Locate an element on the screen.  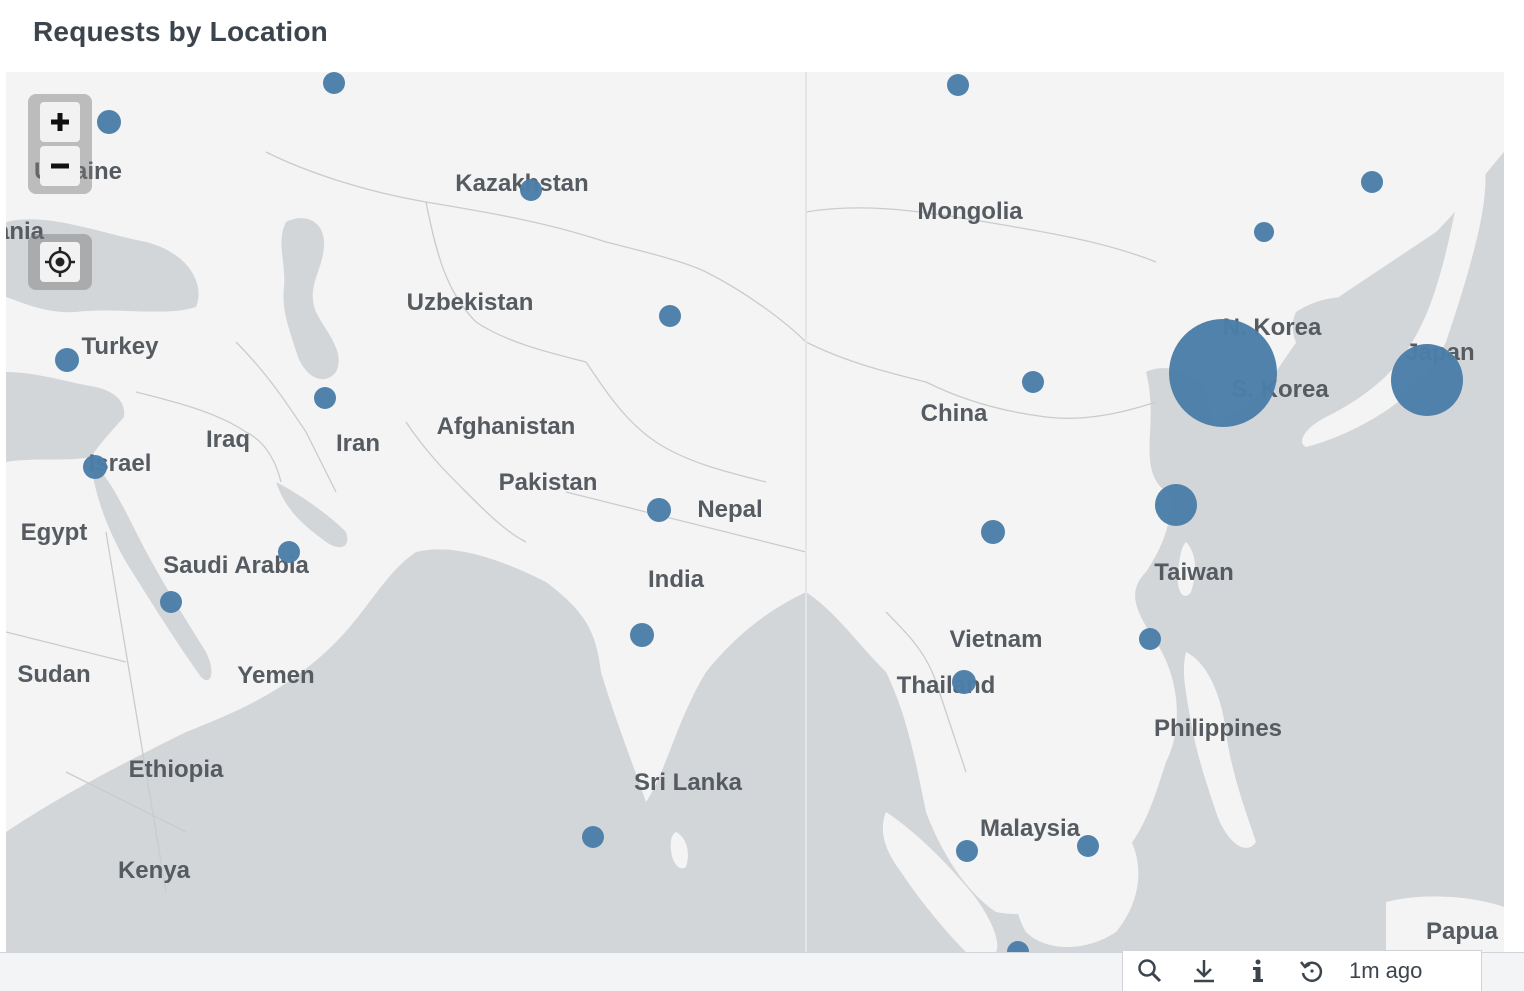
info-button is located at coordinates (1258, 971).